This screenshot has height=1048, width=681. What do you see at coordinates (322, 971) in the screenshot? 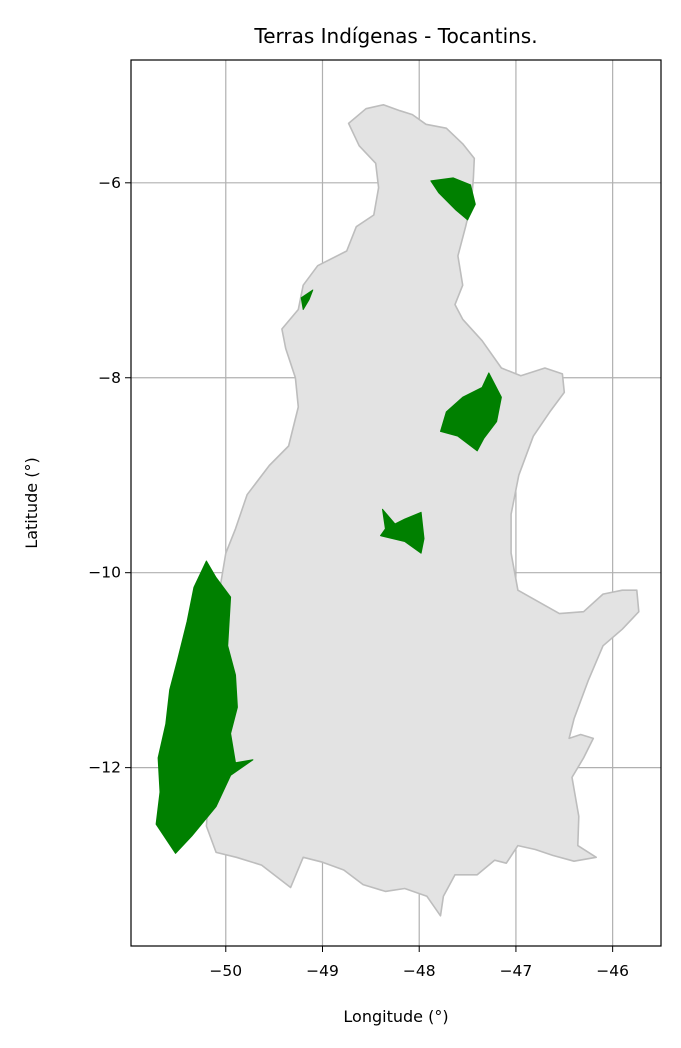
I see `x-tick-label: −49` at bounding box center [322, 971].